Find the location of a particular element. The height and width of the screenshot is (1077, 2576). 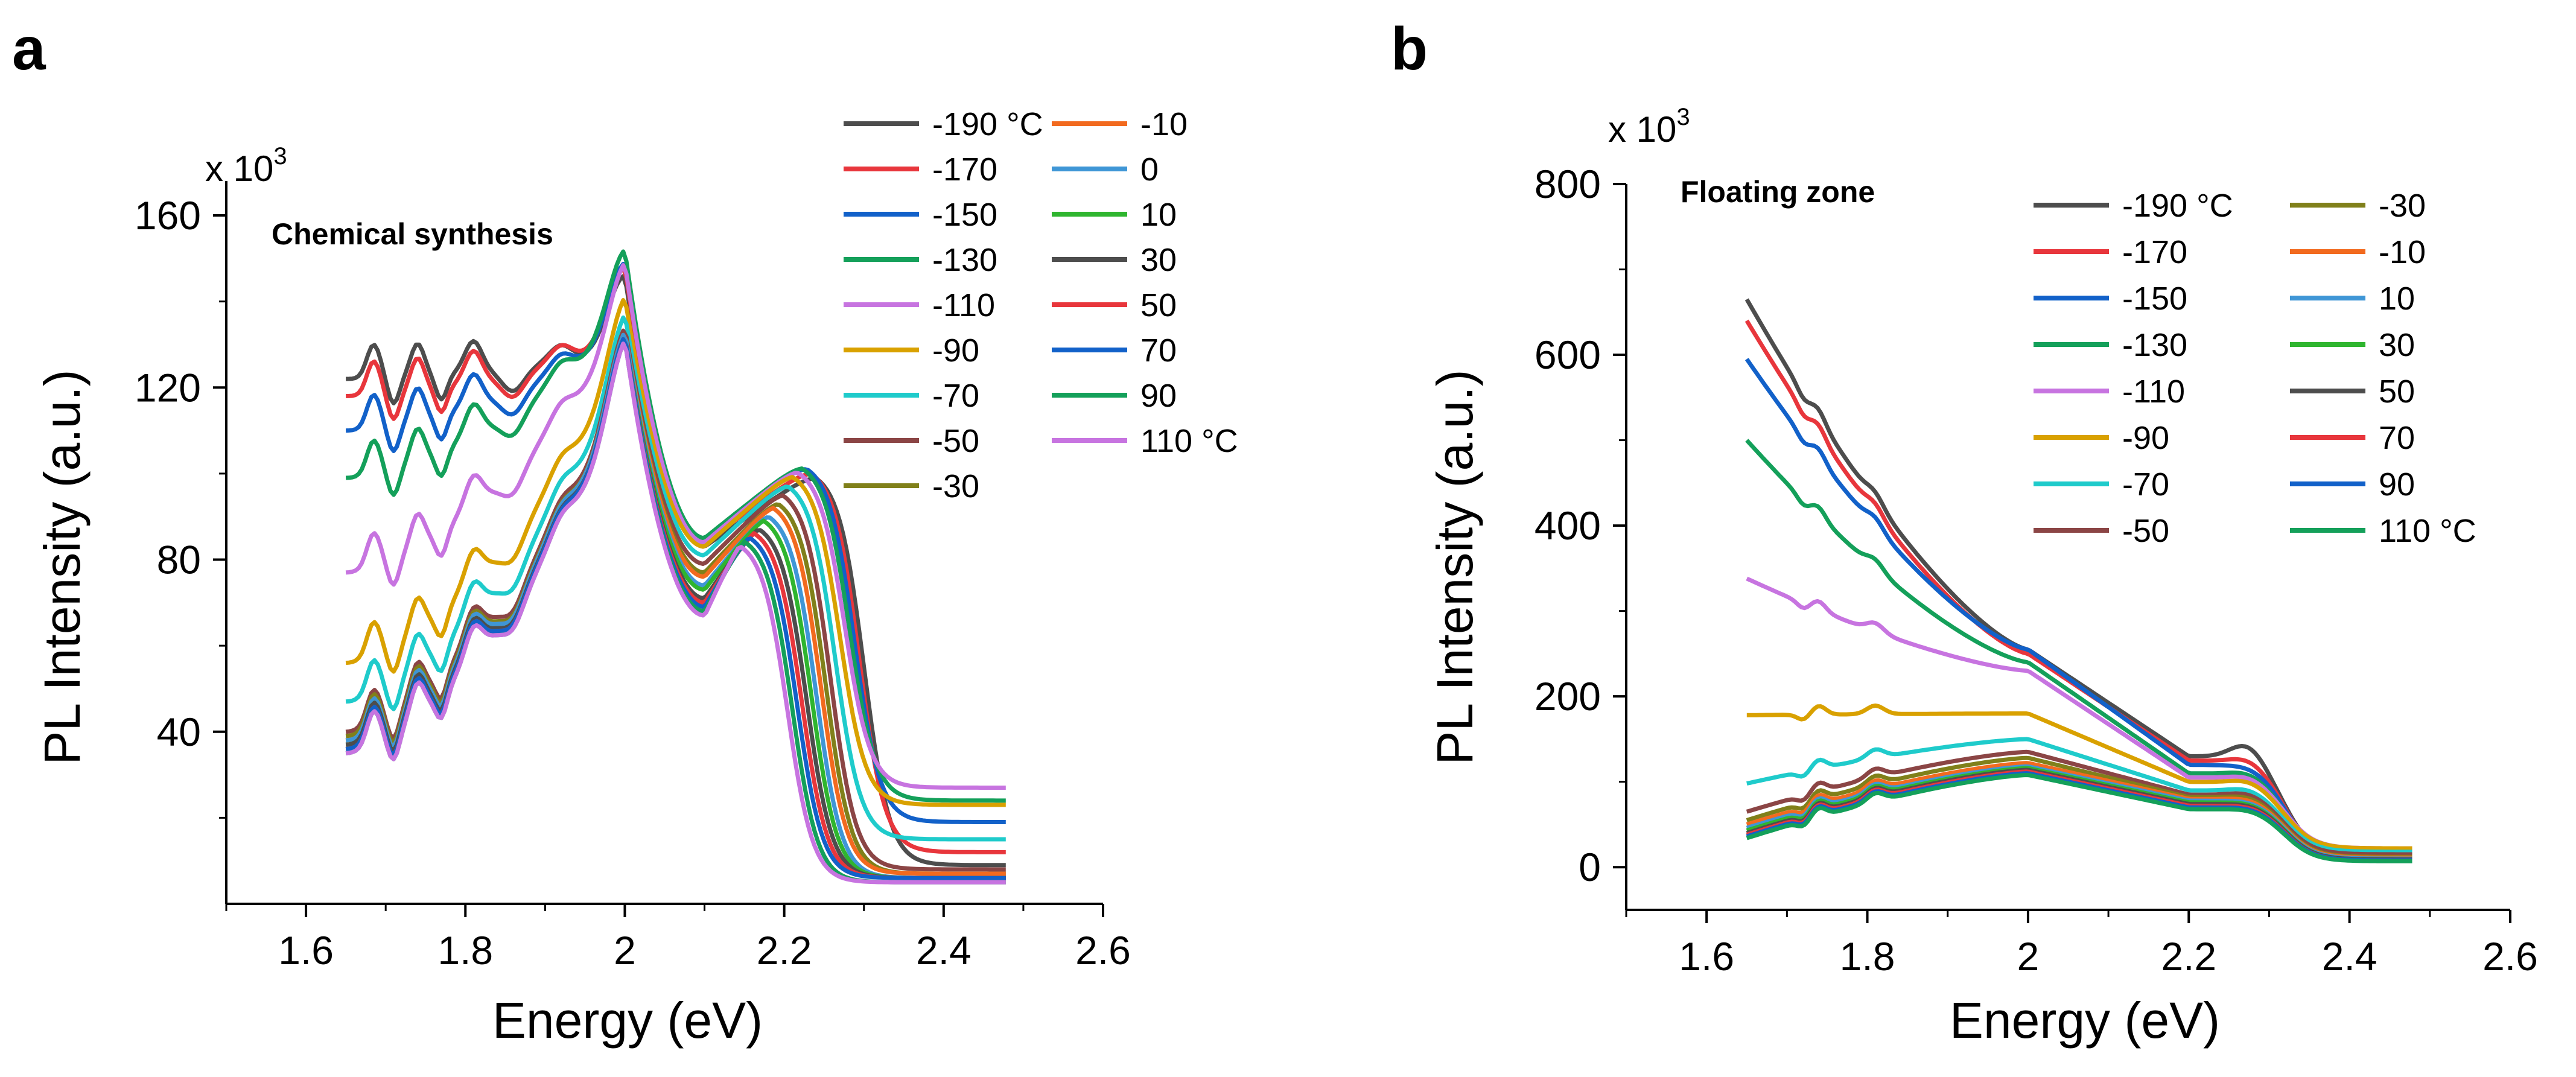

panel-a-series--10 is located at coordinates (676, 604).